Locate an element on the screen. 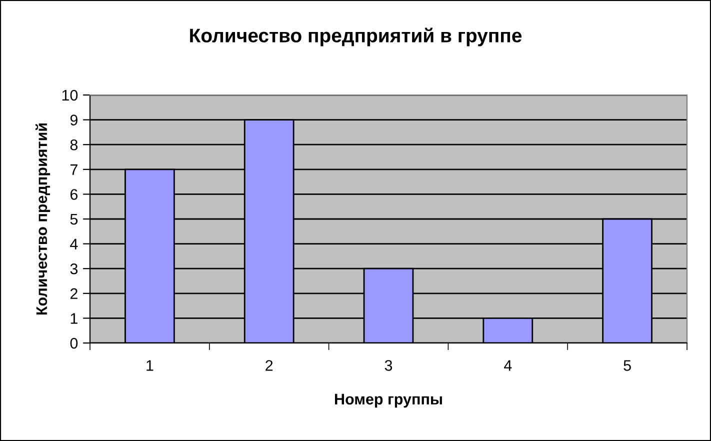 This screenshot has width=711, height=441. y-tick-label: 9 is located at coordinates (74, 120).